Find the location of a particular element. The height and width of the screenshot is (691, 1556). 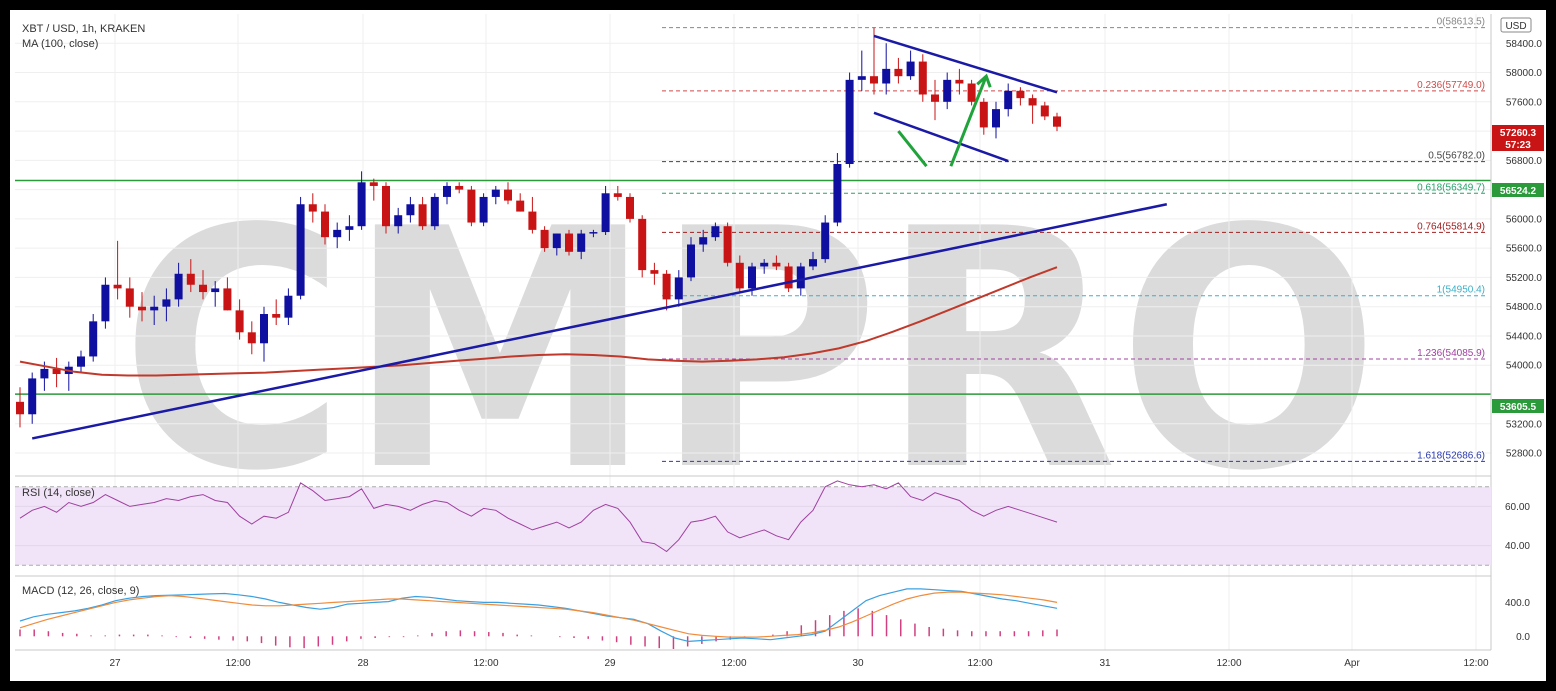

price-tick-label: 54000.0 is located at coordinates (1524, 366).